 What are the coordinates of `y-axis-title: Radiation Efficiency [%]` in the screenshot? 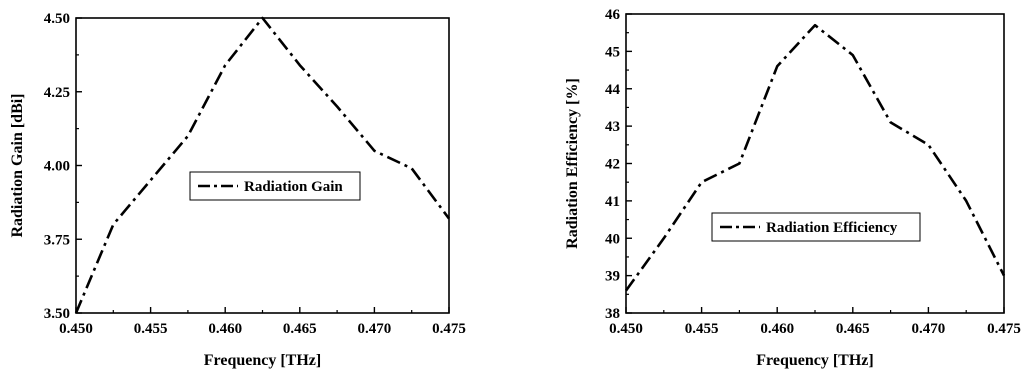 It's located at (572, 163).